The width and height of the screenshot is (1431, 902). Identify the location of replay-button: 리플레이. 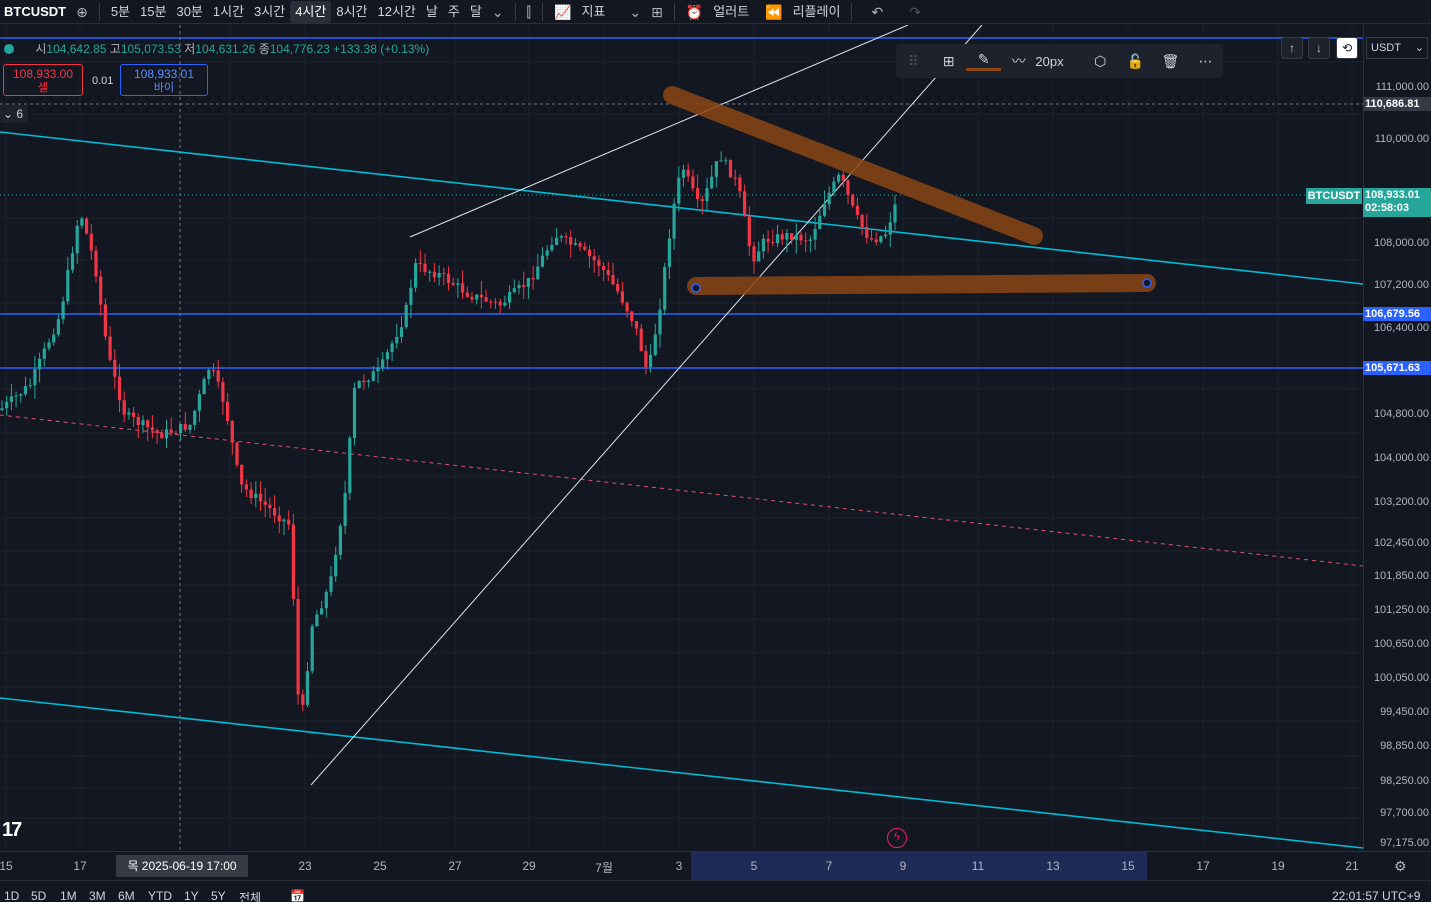
(816, 11).